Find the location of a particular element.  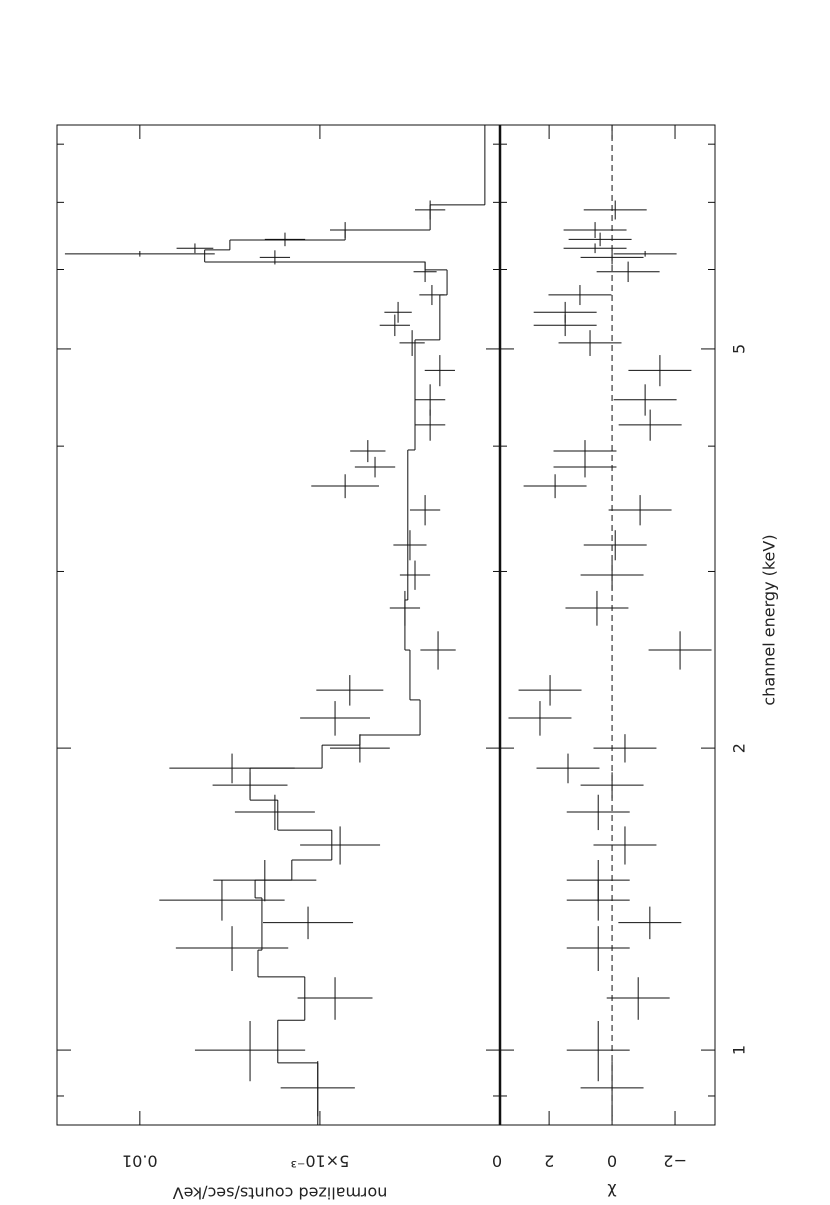

y-tick-label: −2 is located at coordinates (675, 1161).